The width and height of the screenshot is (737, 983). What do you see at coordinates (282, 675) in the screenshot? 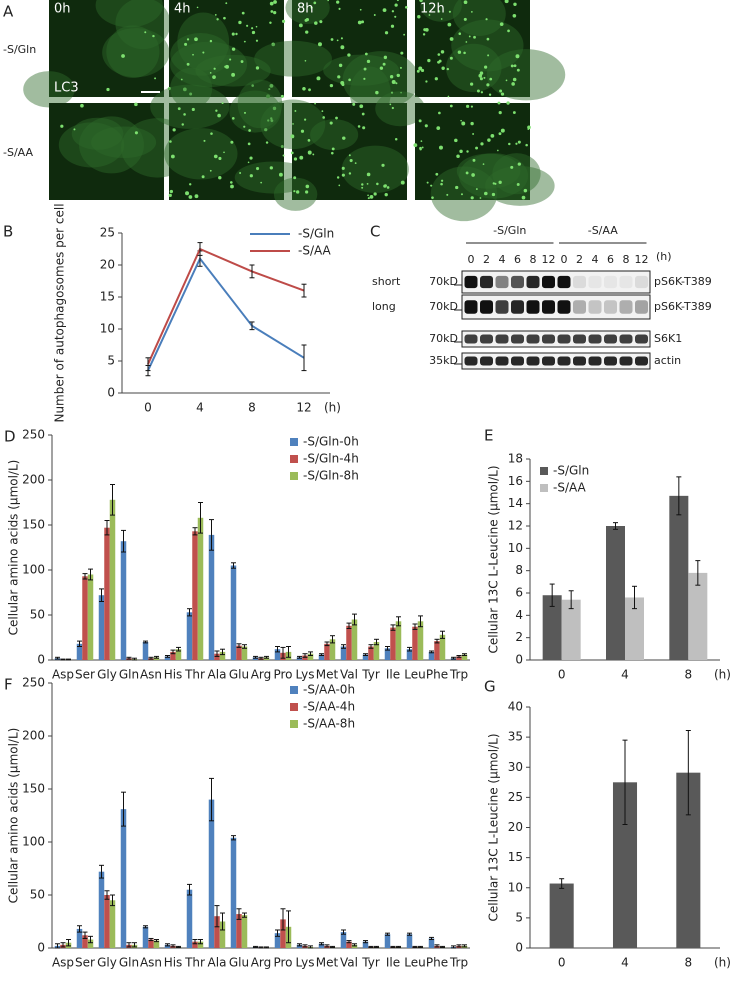
I see `x-tick-label: Pro` at bounding box center [282, 675].